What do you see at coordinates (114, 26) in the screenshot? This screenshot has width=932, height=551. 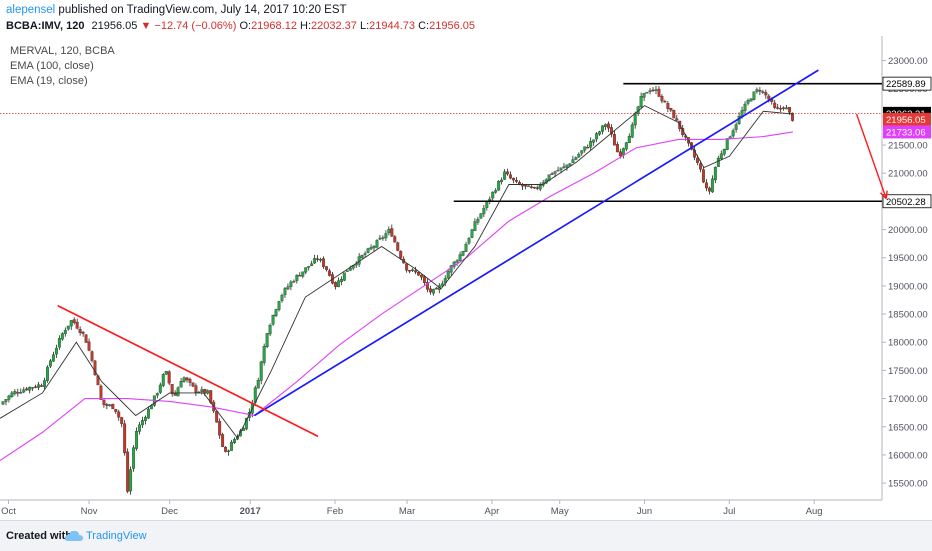 I see `last-price: 21956.05` at bounding box center [114, 26].